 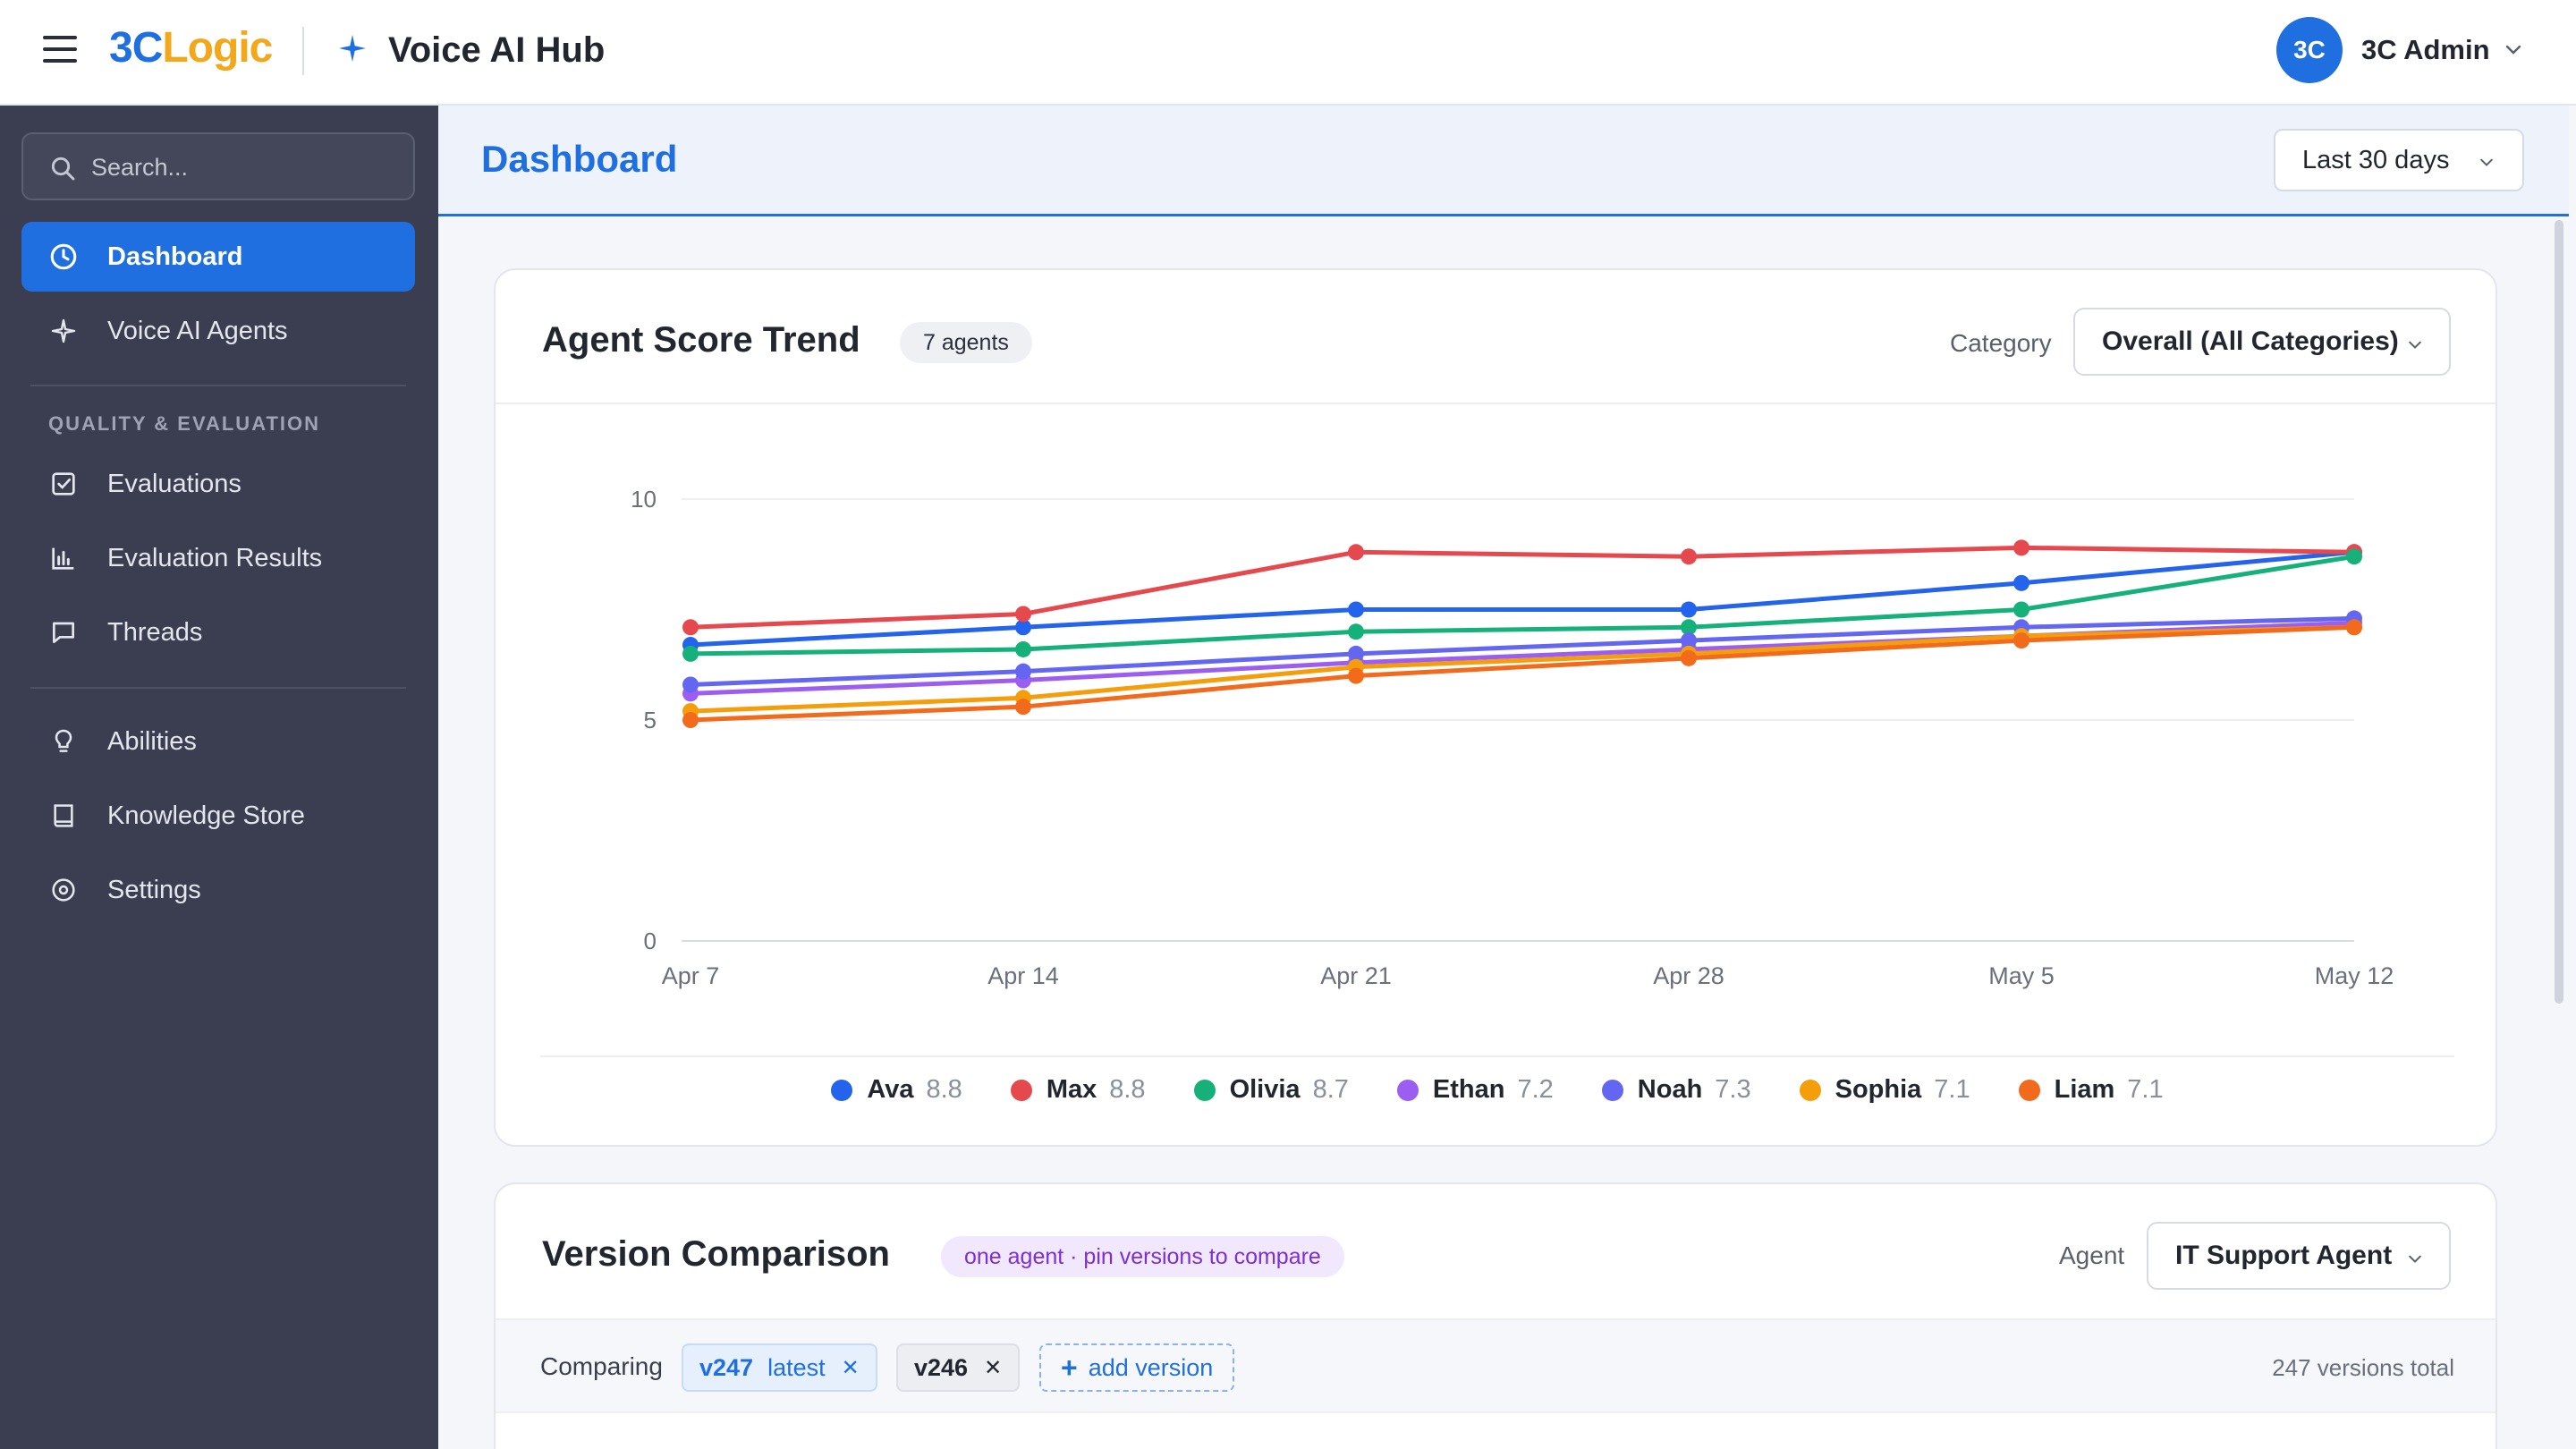 I want to click on sidebar-item-label: Evaluations, so click(x=174, y=483).